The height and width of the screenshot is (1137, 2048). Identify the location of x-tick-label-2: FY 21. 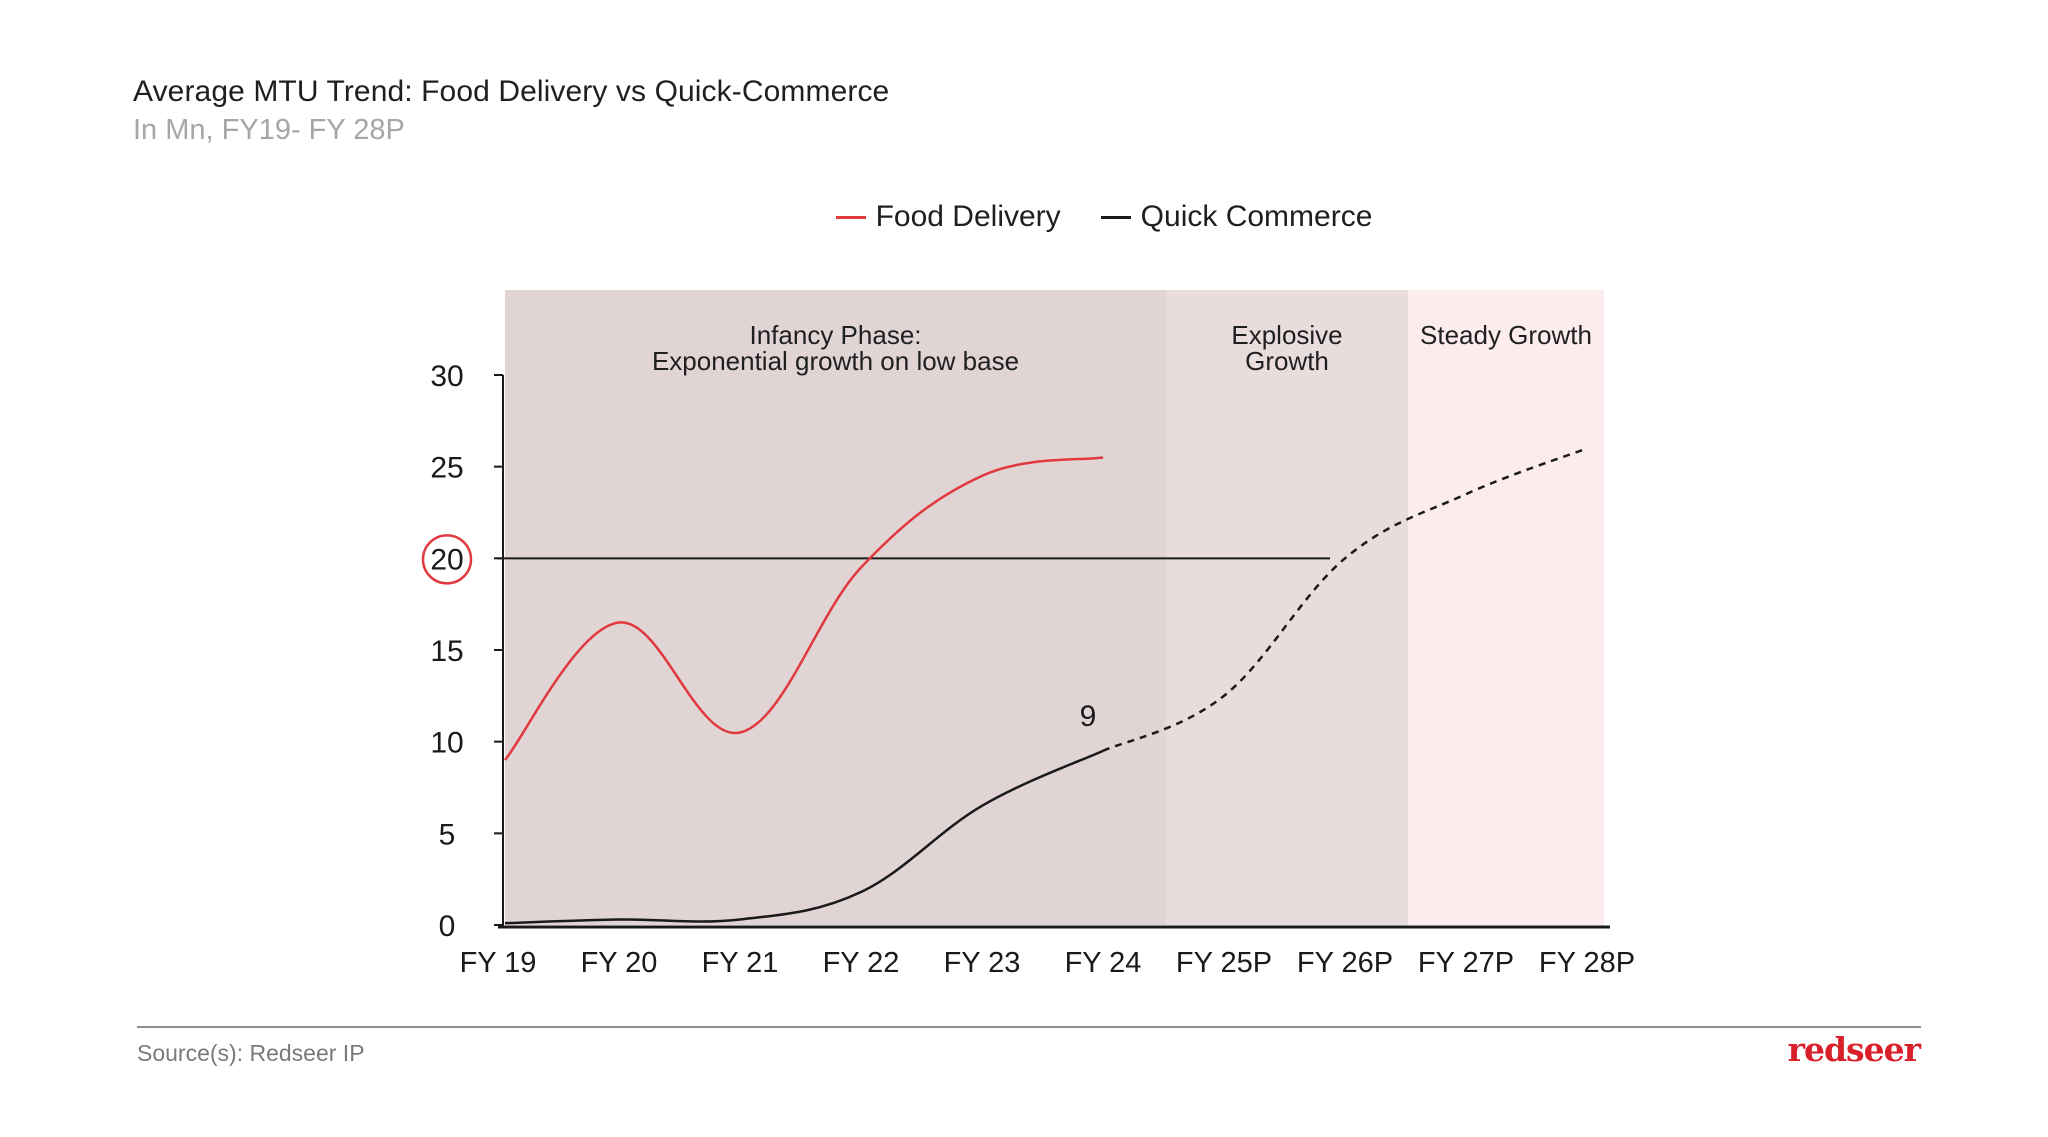
(740, 963).